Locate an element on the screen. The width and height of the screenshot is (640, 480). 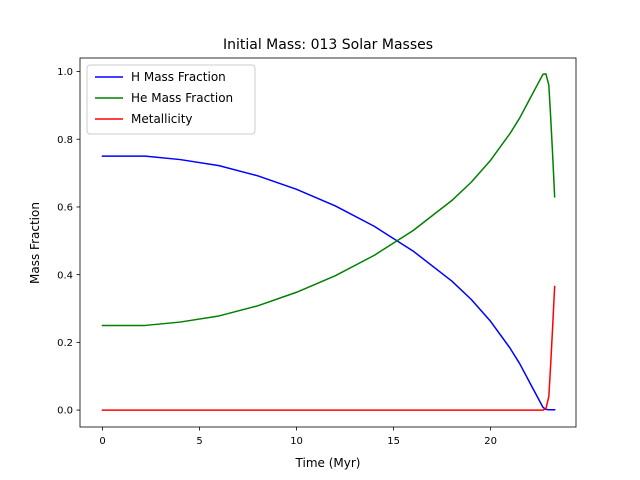
legend-label-1: He Mass Fraction is located at coordinates (182, 98).